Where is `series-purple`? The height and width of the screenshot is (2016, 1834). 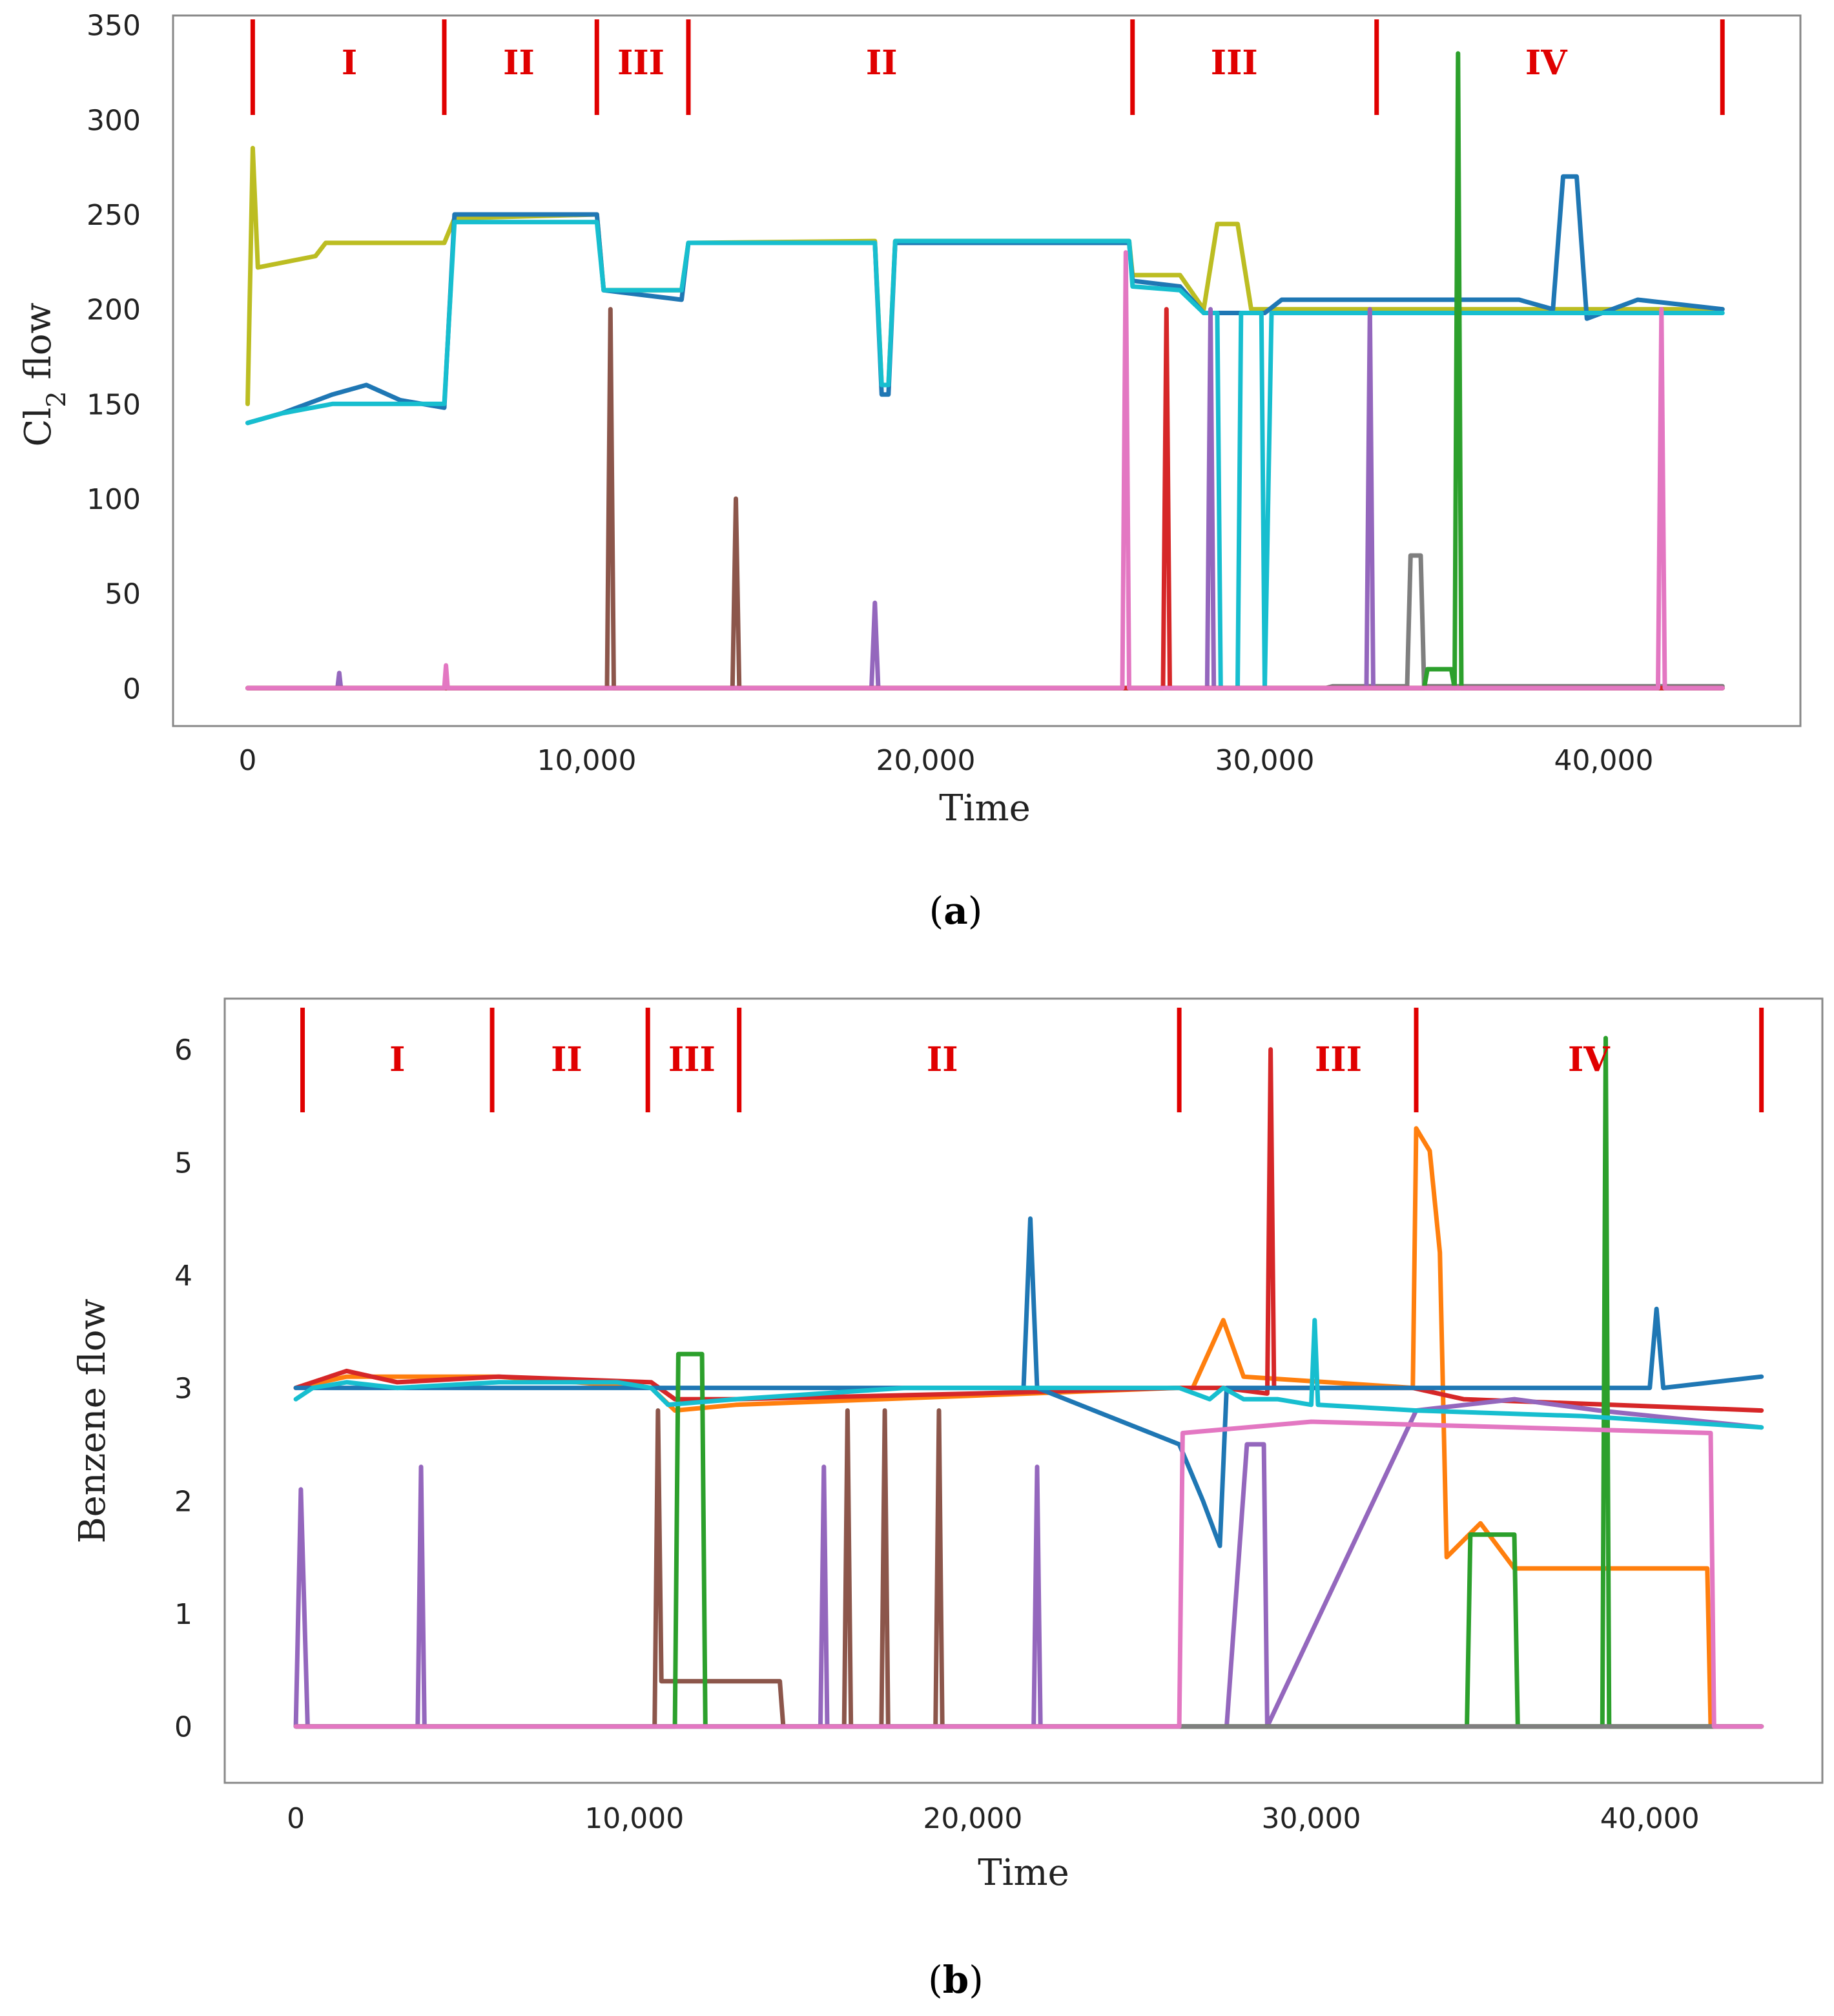
series-purple is located at coordinates (1028, 1563).